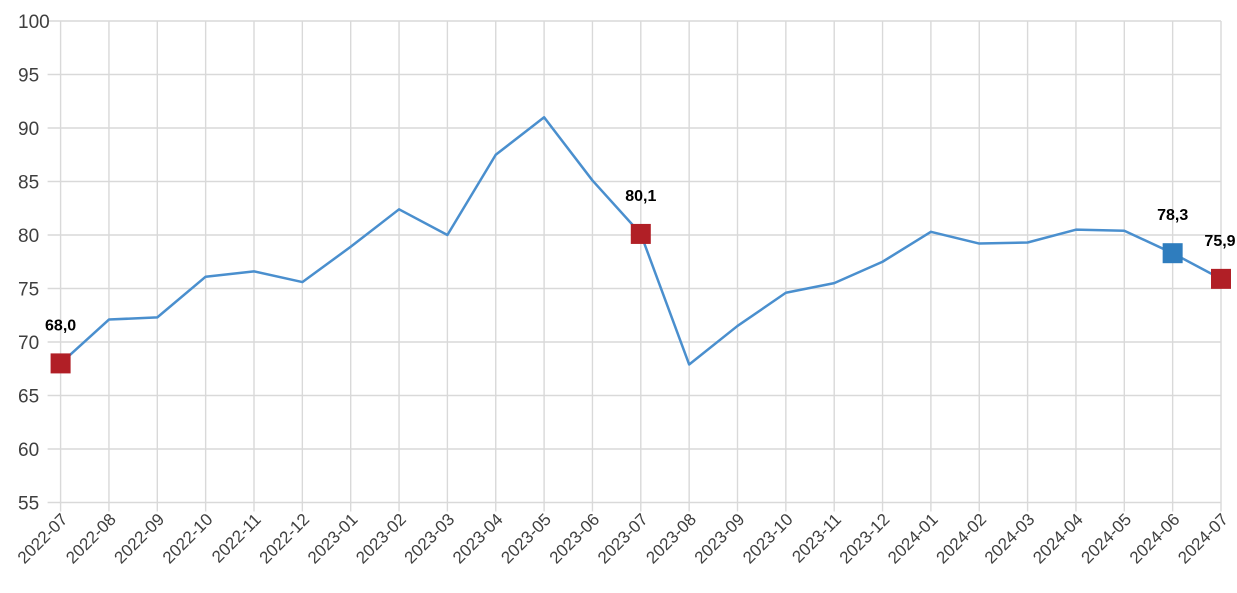 The image size is (1237, 593). What do you see at coordinates (28, 76) in the screenshot?
I see `y-axis-tick-label: 95` at bounding box center [28, 76].